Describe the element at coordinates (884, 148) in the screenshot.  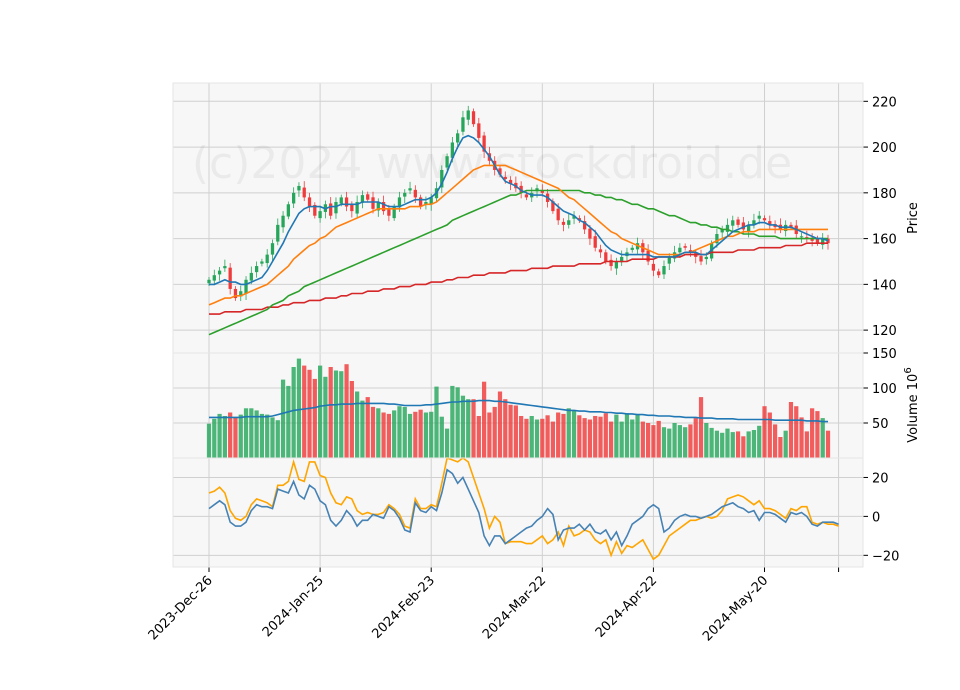
I see `price-tick-label: 200` at that location.